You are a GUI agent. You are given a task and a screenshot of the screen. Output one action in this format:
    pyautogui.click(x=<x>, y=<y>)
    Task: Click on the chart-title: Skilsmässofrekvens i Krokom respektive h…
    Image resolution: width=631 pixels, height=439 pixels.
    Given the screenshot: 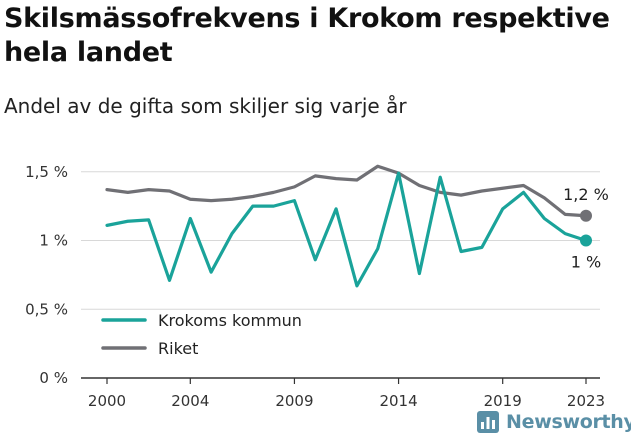 What is the action you would take?
    pyautogui.click(x=307, y=35)
    